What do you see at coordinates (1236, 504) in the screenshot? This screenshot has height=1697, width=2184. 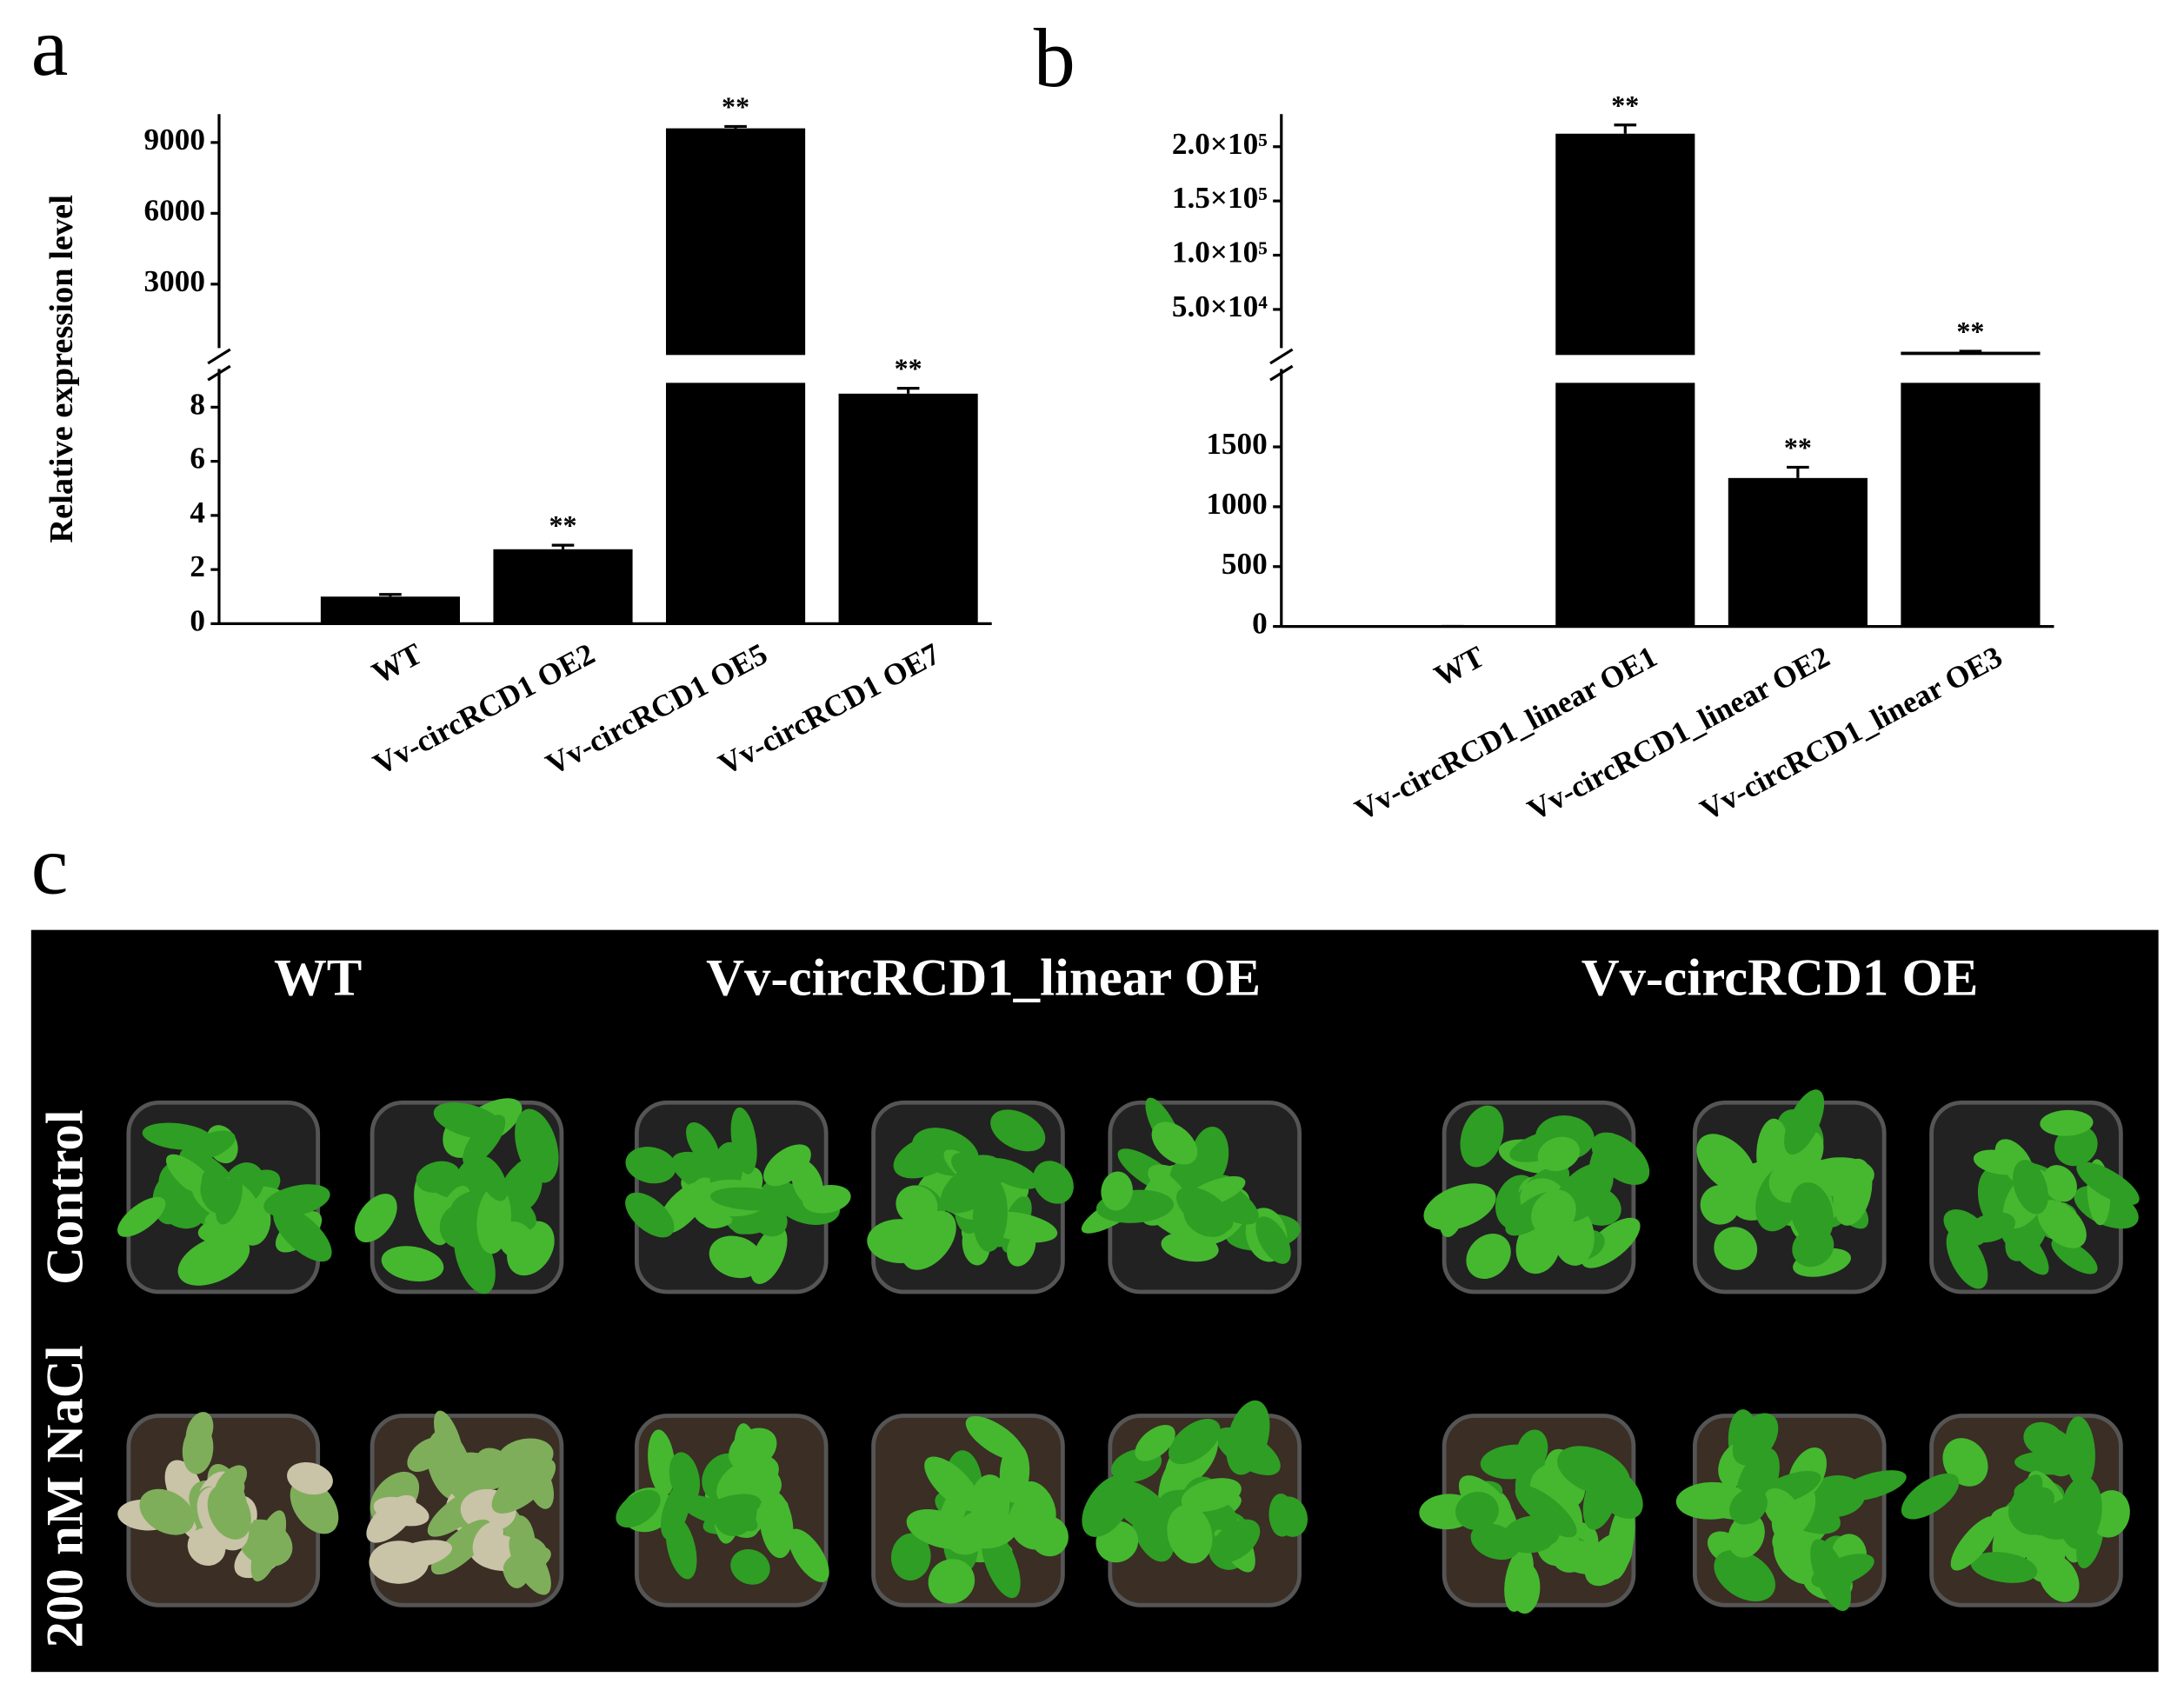 I see `y-tick-label: 1000` at bounding box center [1236, 504].